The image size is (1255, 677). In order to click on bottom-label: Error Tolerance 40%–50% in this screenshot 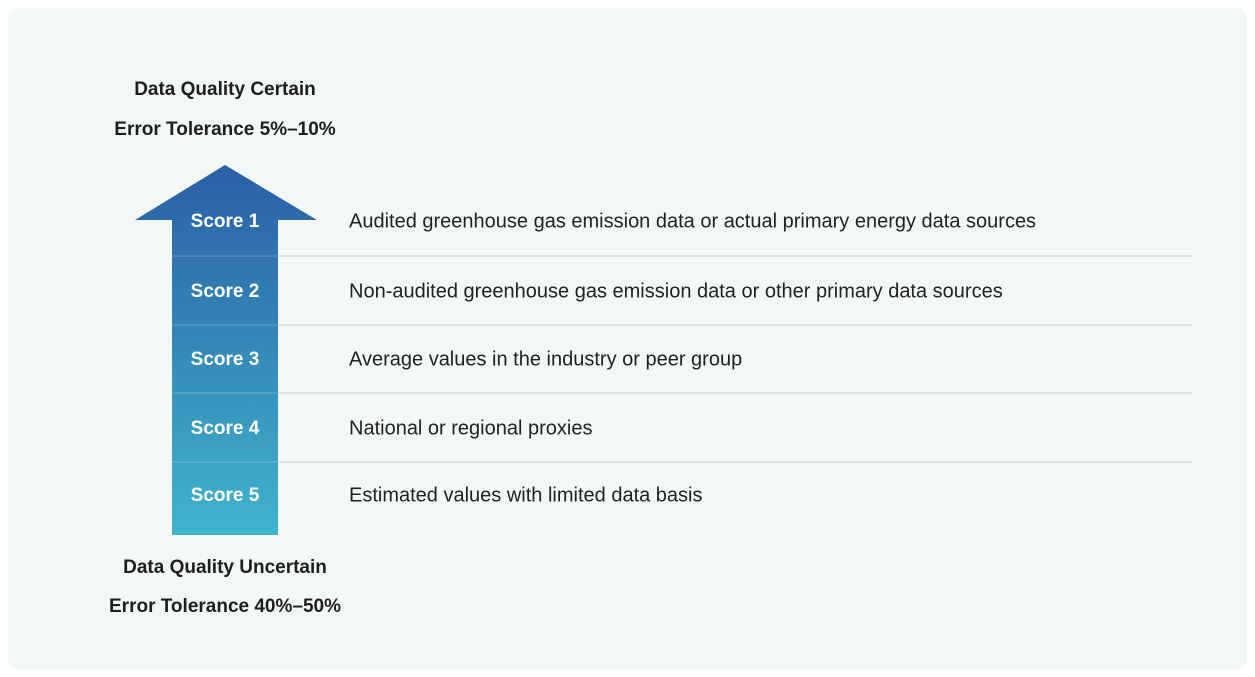, I will do `click(225, 606)`.